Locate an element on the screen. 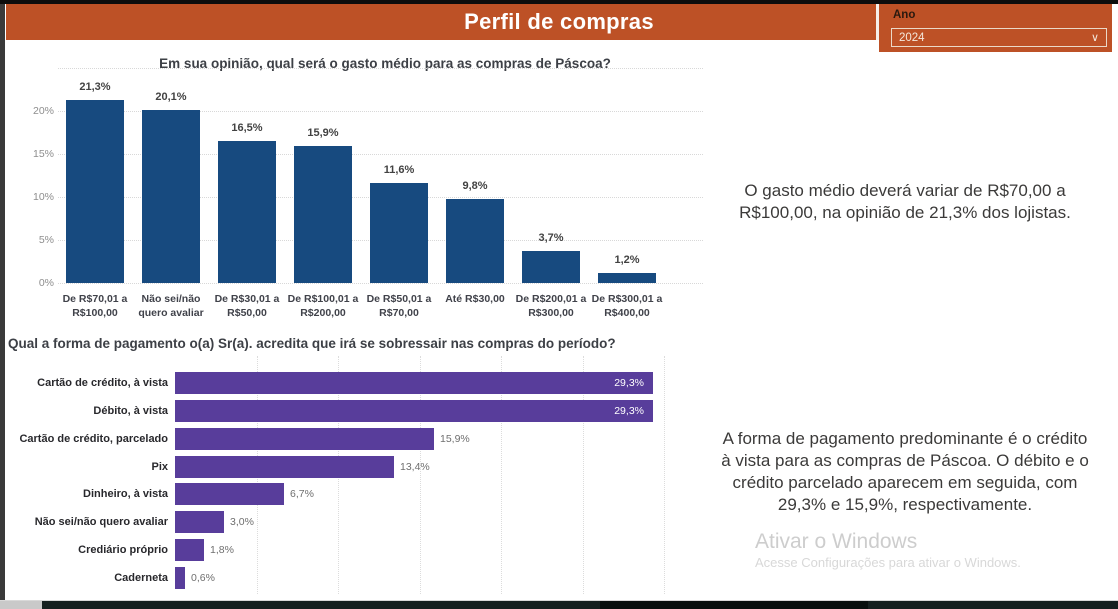 This screenshot has width=1118, height=609. bar-value-label: 3,7% is located at coordinates (551, 238).